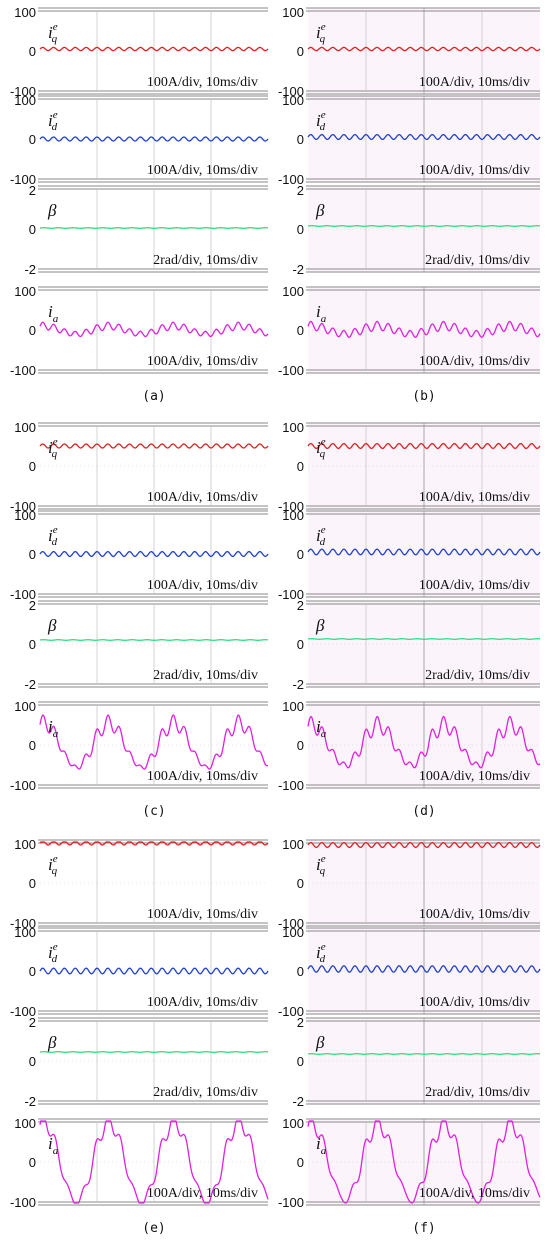  What do you see at coordinates (409, 467) in the screenshot?
I see `subplot-d-iq: 100 0 -100 ie q 100A/div, 10ms/div` at bounding box center [409, 467].